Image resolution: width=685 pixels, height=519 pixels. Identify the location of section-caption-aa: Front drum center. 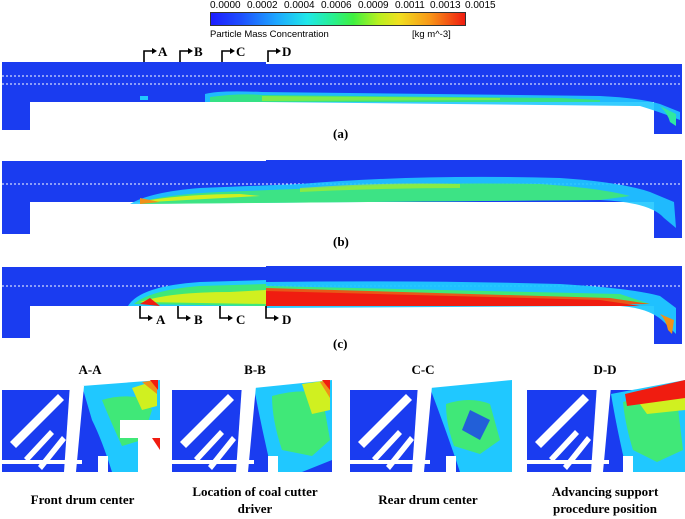
(82, 499).